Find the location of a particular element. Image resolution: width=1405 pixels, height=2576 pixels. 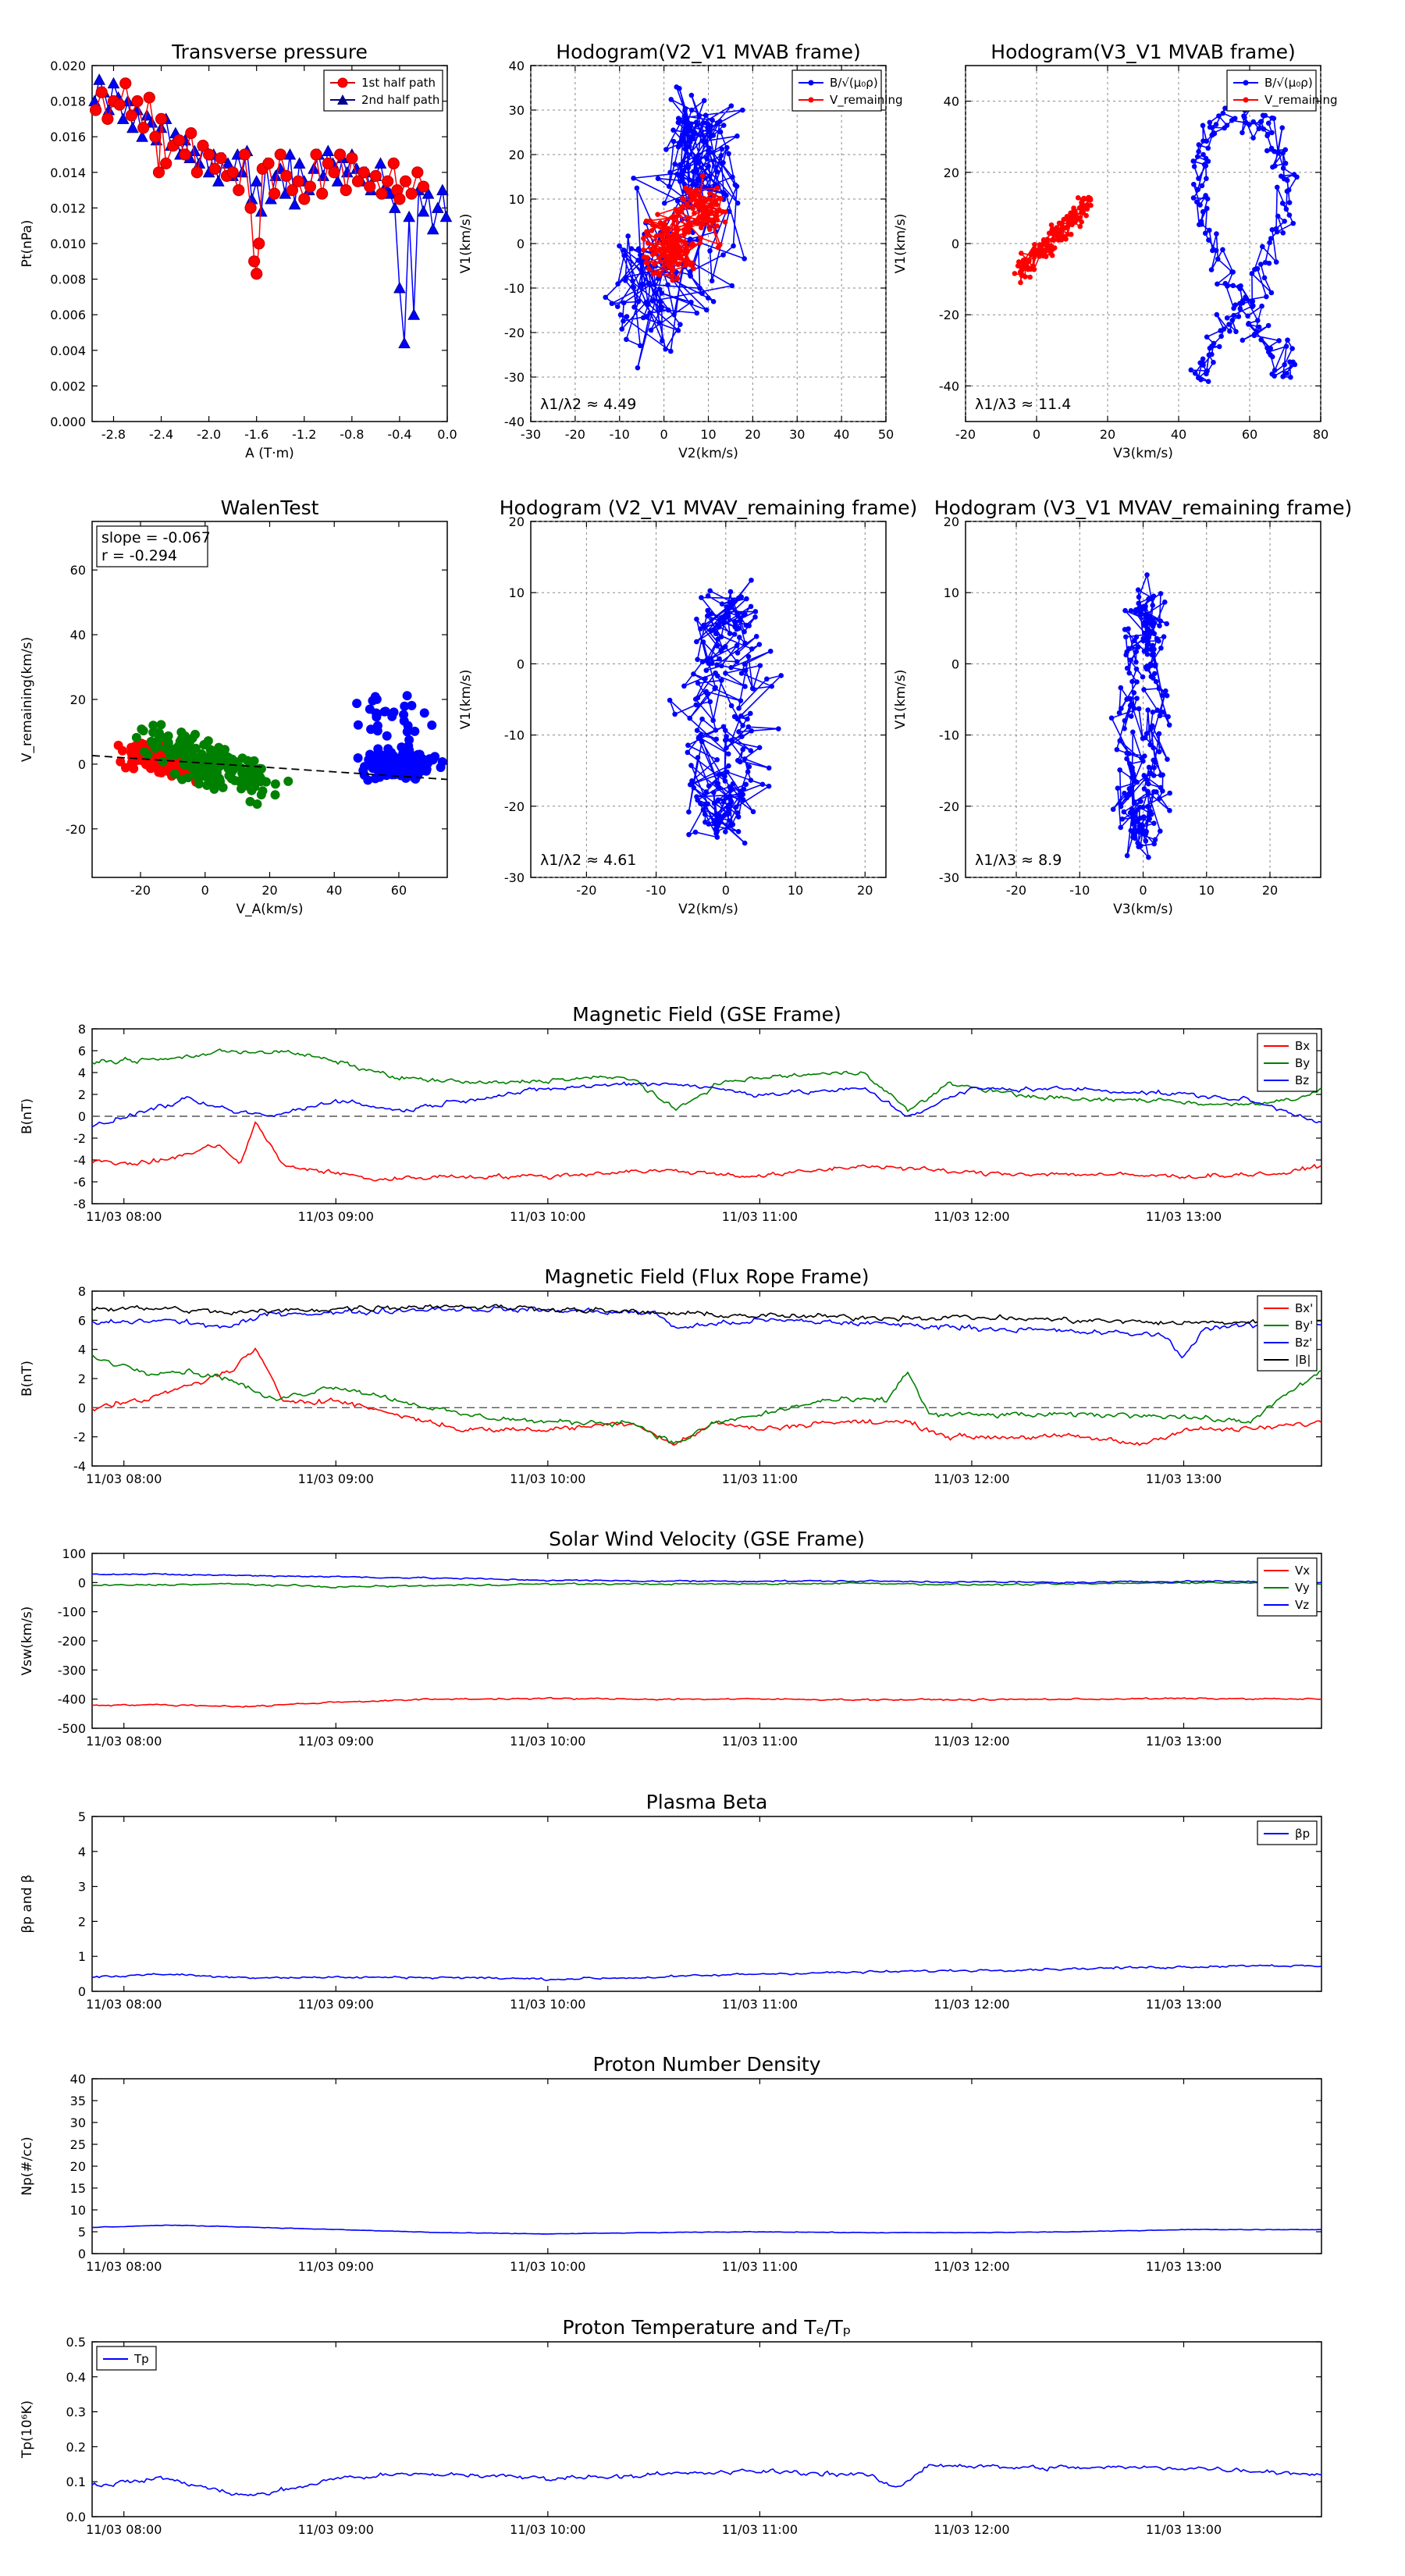

eigen-ratio-annotation: λ1/λ2 ≈ 4.49 is located at coordinates (588, 404).